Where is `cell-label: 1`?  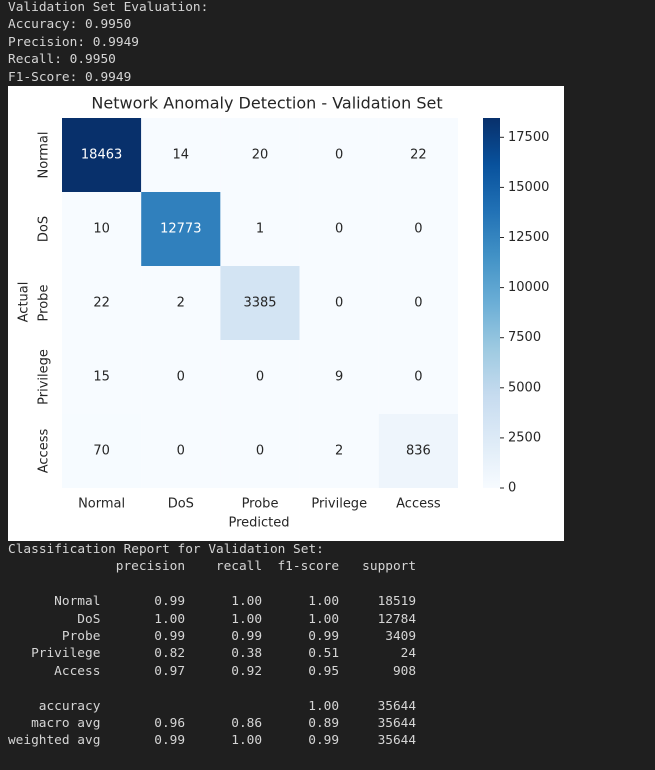 cell-label: 1 is located at coordinates (260, 229).